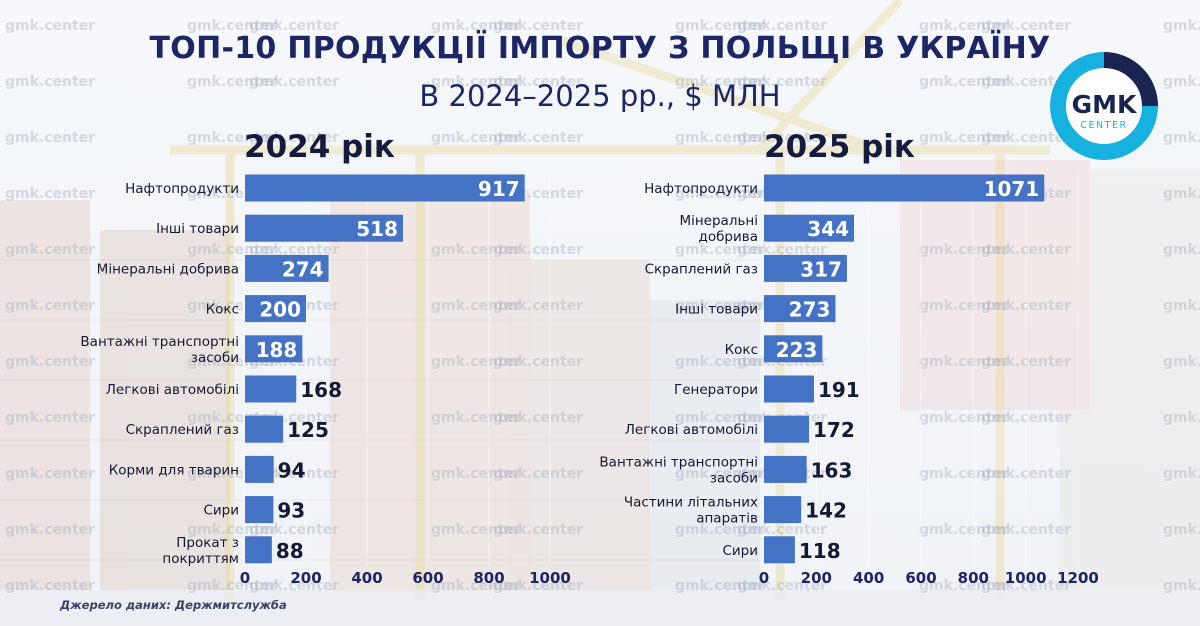 Image resolution: width=1200 pixels, height=626 pixels. What do you see at coordinates (308, 430) in the screenshot?
I see `data-label: 125` at bounding box center [308, 430].